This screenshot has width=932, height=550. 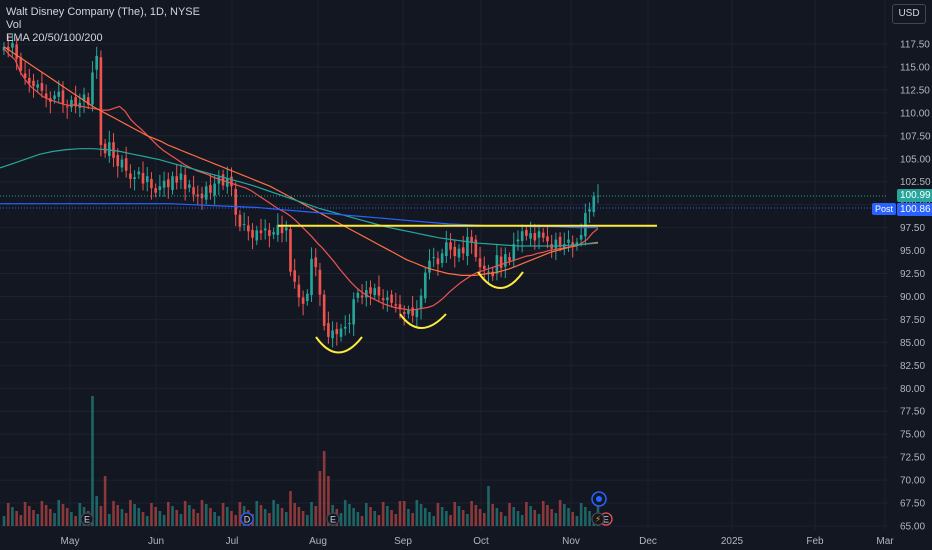 What do you see at coordinates (909, 14) in the screenshot?
I see `currency-button: USD` at bounding box center [909, 14].